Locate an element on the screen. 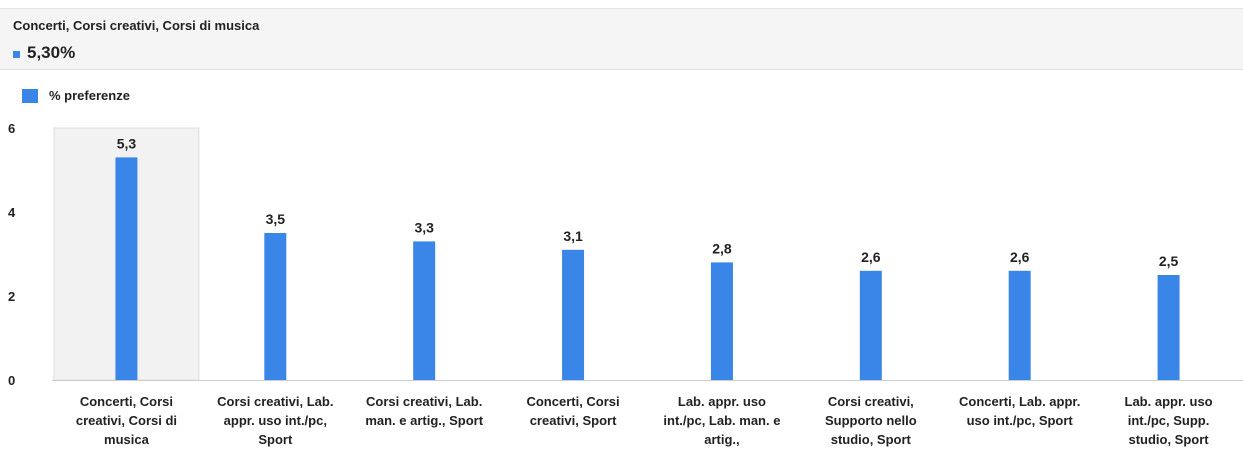 The width and height of the screenshot is (1243, 452). x-tick-label: Concerti, Corsi creativi, Sport is located at coordinates (573, 411).